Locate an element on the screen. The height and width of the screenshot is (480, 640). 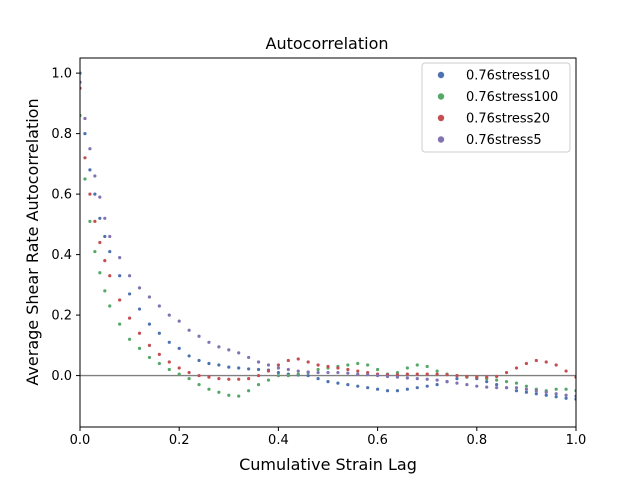
y-tick-label: 0.6 is located at coordinates (61, 195).